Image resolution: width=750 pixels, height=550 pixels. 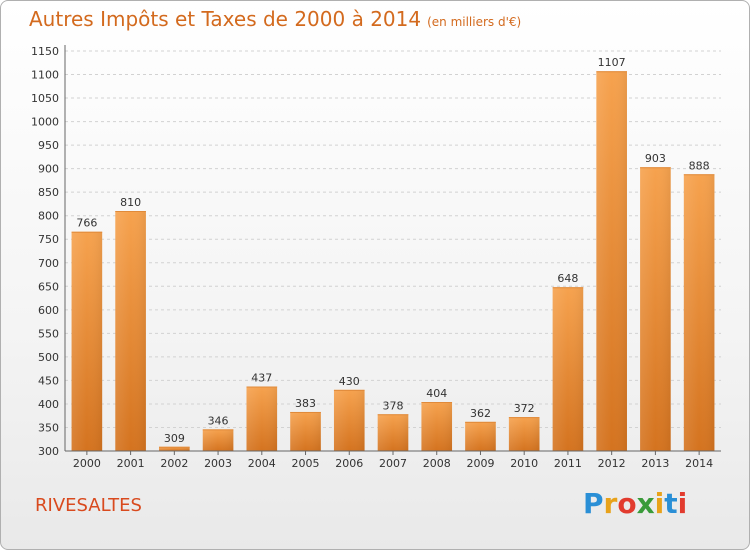 What do you see at coordinates (480, 463) in the screenshot?
I see `x-tick-label: 2009` at bounding box center [480, 463].